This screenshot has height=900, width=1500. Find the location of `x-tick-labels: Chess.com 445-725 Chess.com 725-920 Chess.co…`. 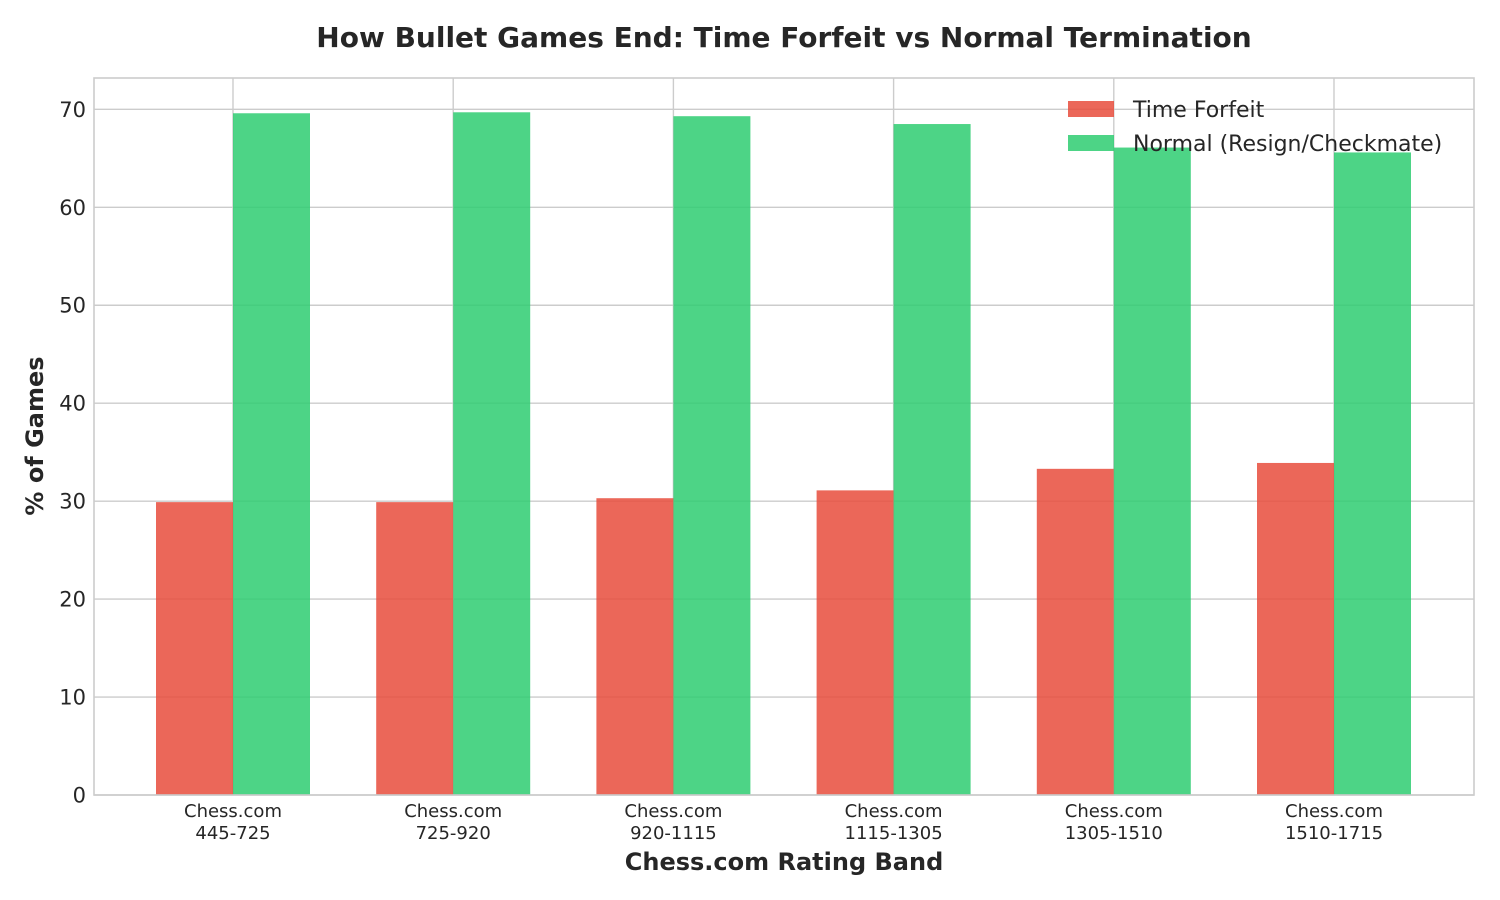

x-tick-labels: Chess.com 445-725 Chess.com 725-920 Chess.co… is located at coordinates (783, 822).